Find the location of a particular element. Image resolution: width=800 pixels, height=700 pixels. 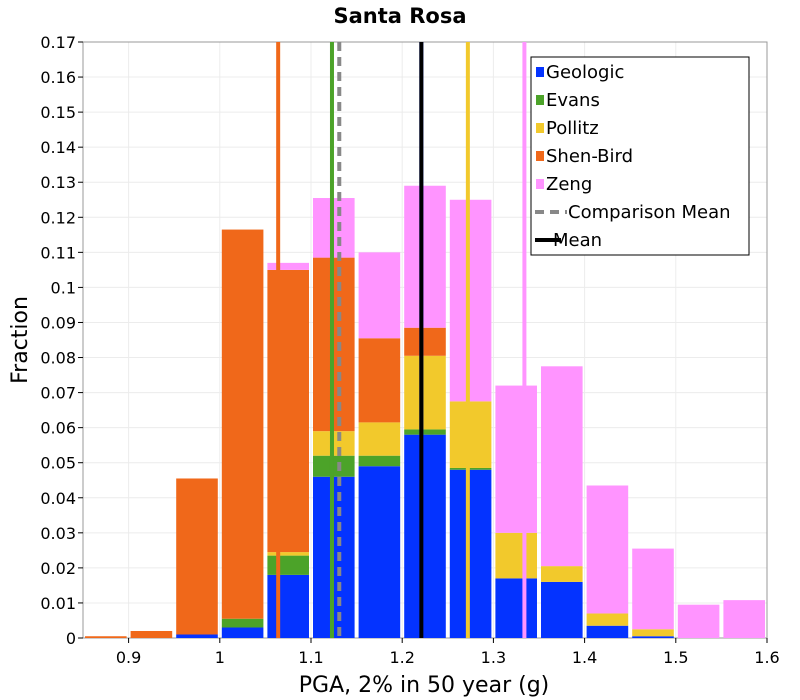

x-tick-label: 1.2 is located at coordinates (401, 657).